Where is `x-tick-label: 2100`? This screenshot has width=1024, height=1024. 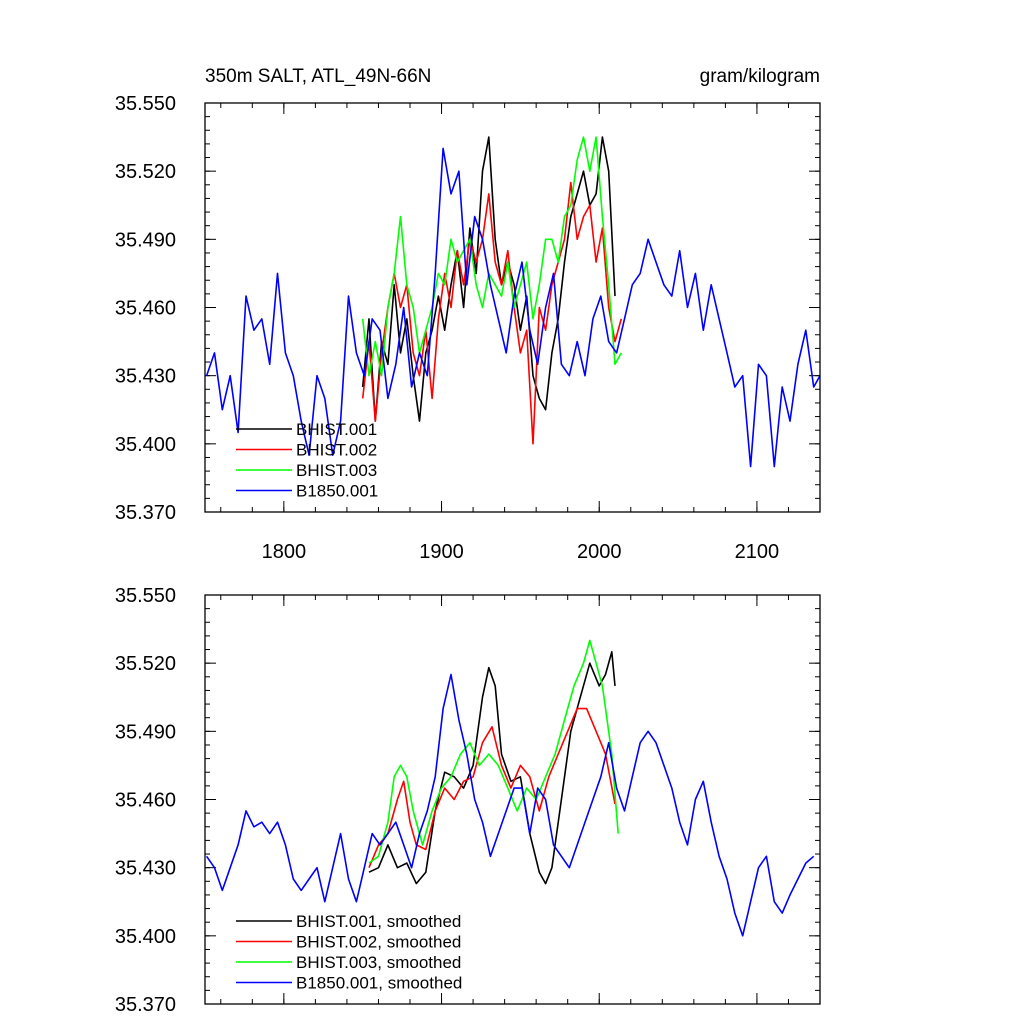
x-tick-label: 2100 is located at coordinates (757, 552).